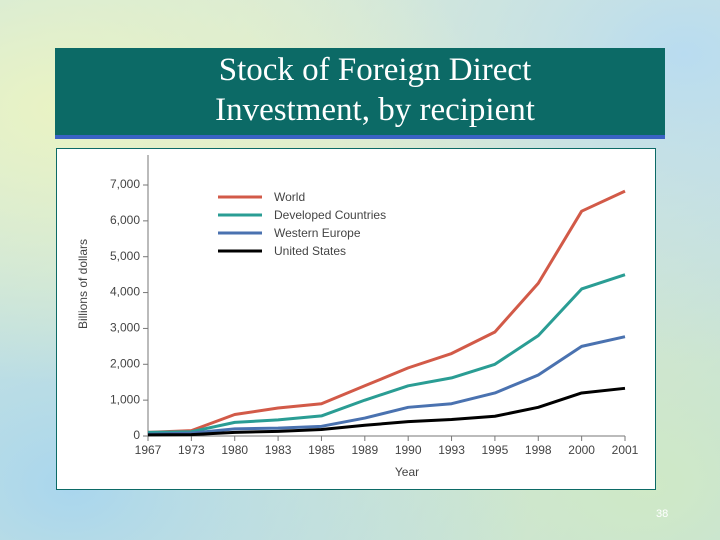 Image resolution: width=720 pixels, height=540 pixels. Describe the element at coordinates (136, 435) in the screenshot. I see `y-tick-label: 0` at that location.